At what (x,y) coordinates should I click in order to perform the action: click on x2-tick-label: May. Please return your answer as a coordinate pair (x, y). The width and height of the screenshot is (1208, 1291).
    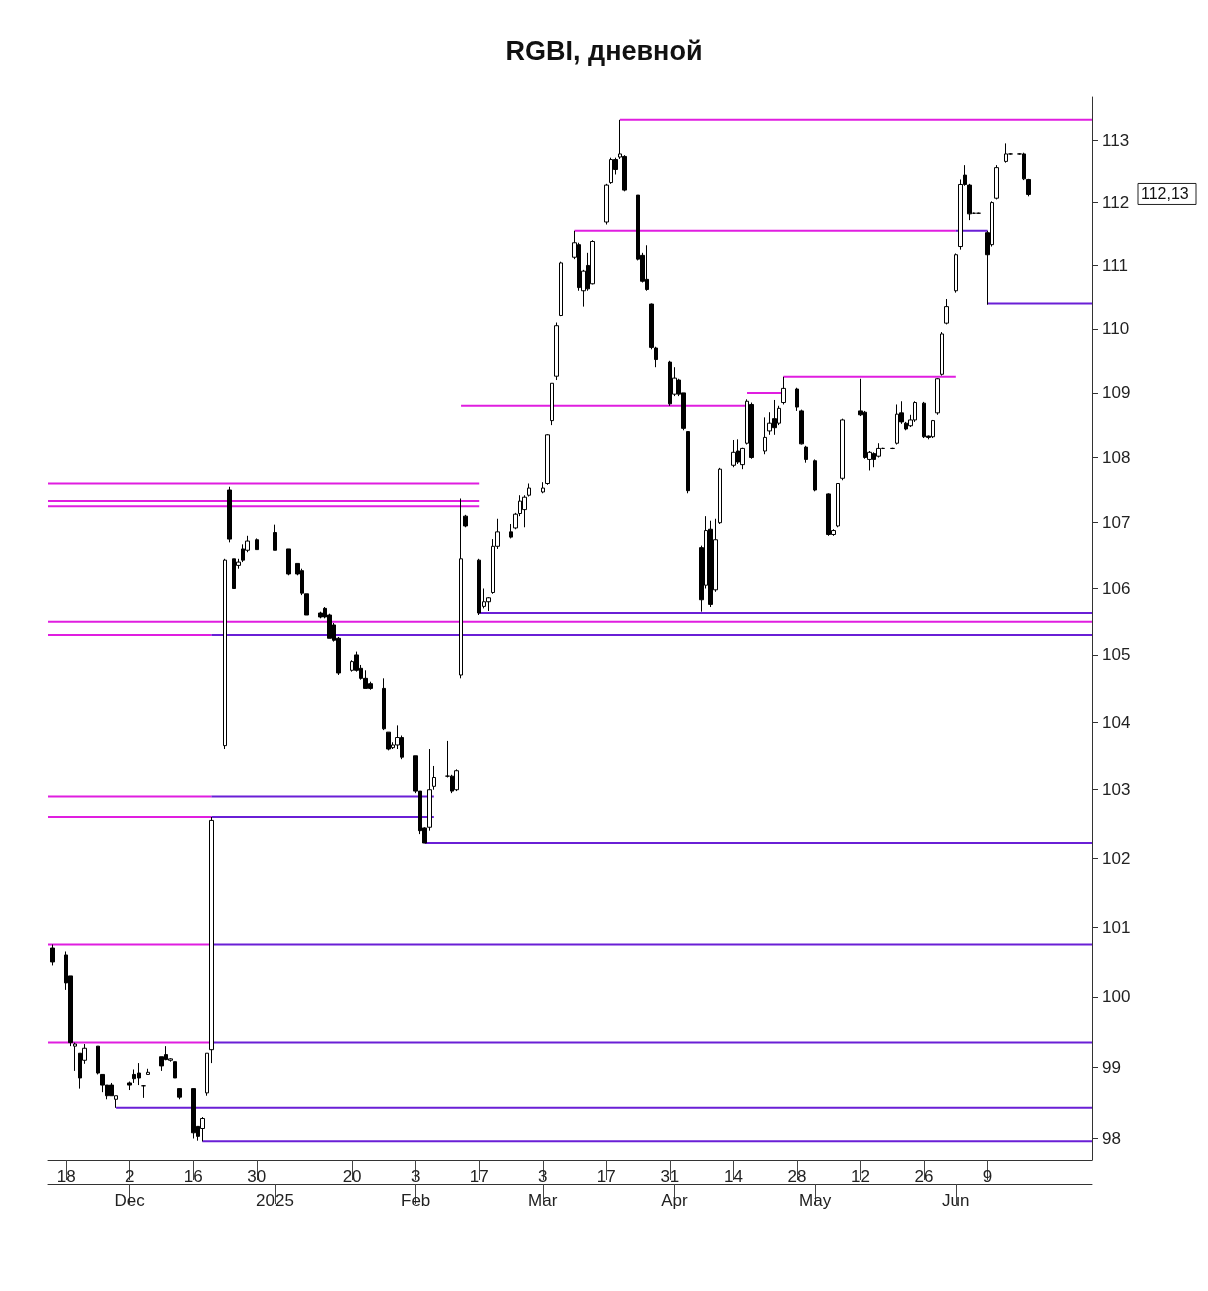
    Looking at the image, I should click on (815, 1200).